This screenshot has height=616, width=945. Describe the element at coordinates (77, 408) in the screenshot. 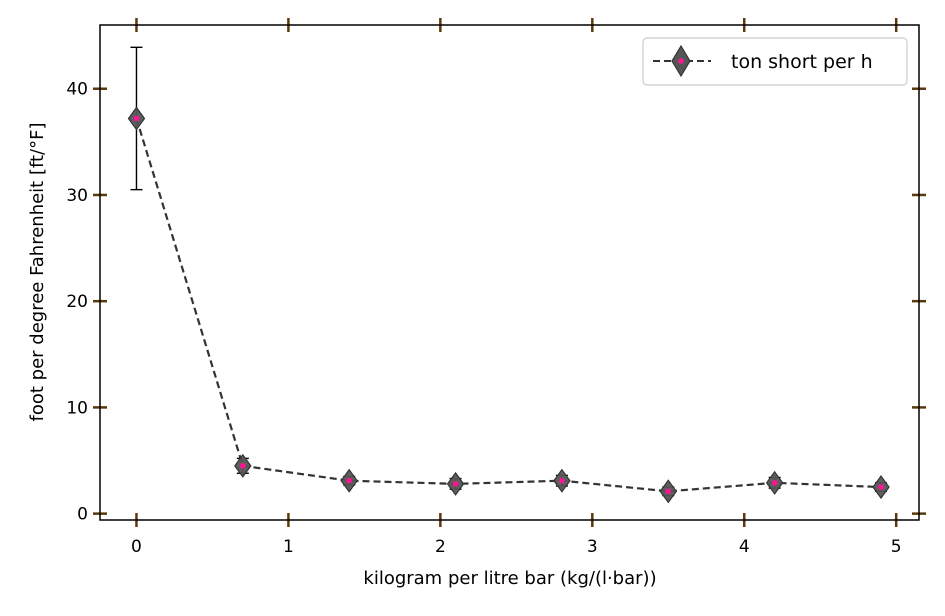

I see `y-tick-label: 10` at that location.